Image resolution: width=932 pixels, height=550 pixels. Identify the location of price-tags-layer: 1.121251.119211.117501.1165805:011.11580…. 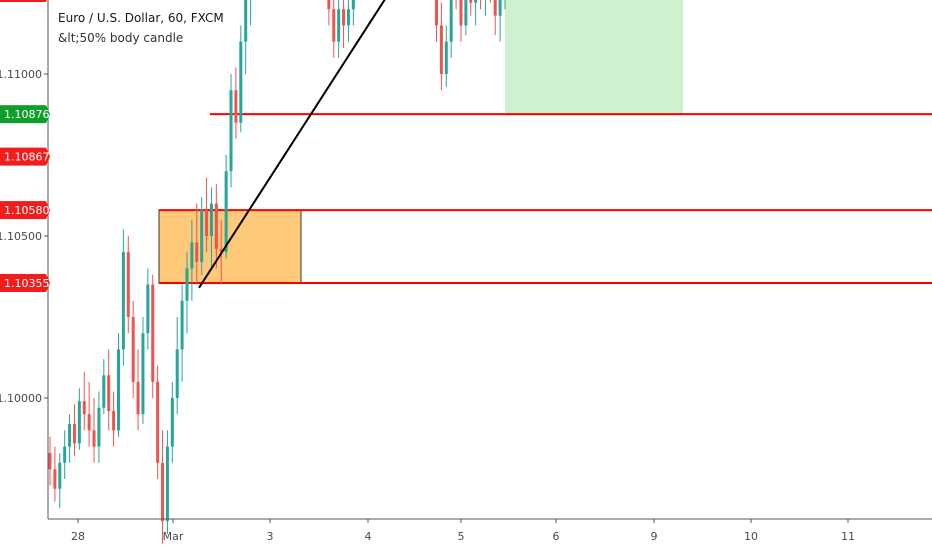
(25, 146).